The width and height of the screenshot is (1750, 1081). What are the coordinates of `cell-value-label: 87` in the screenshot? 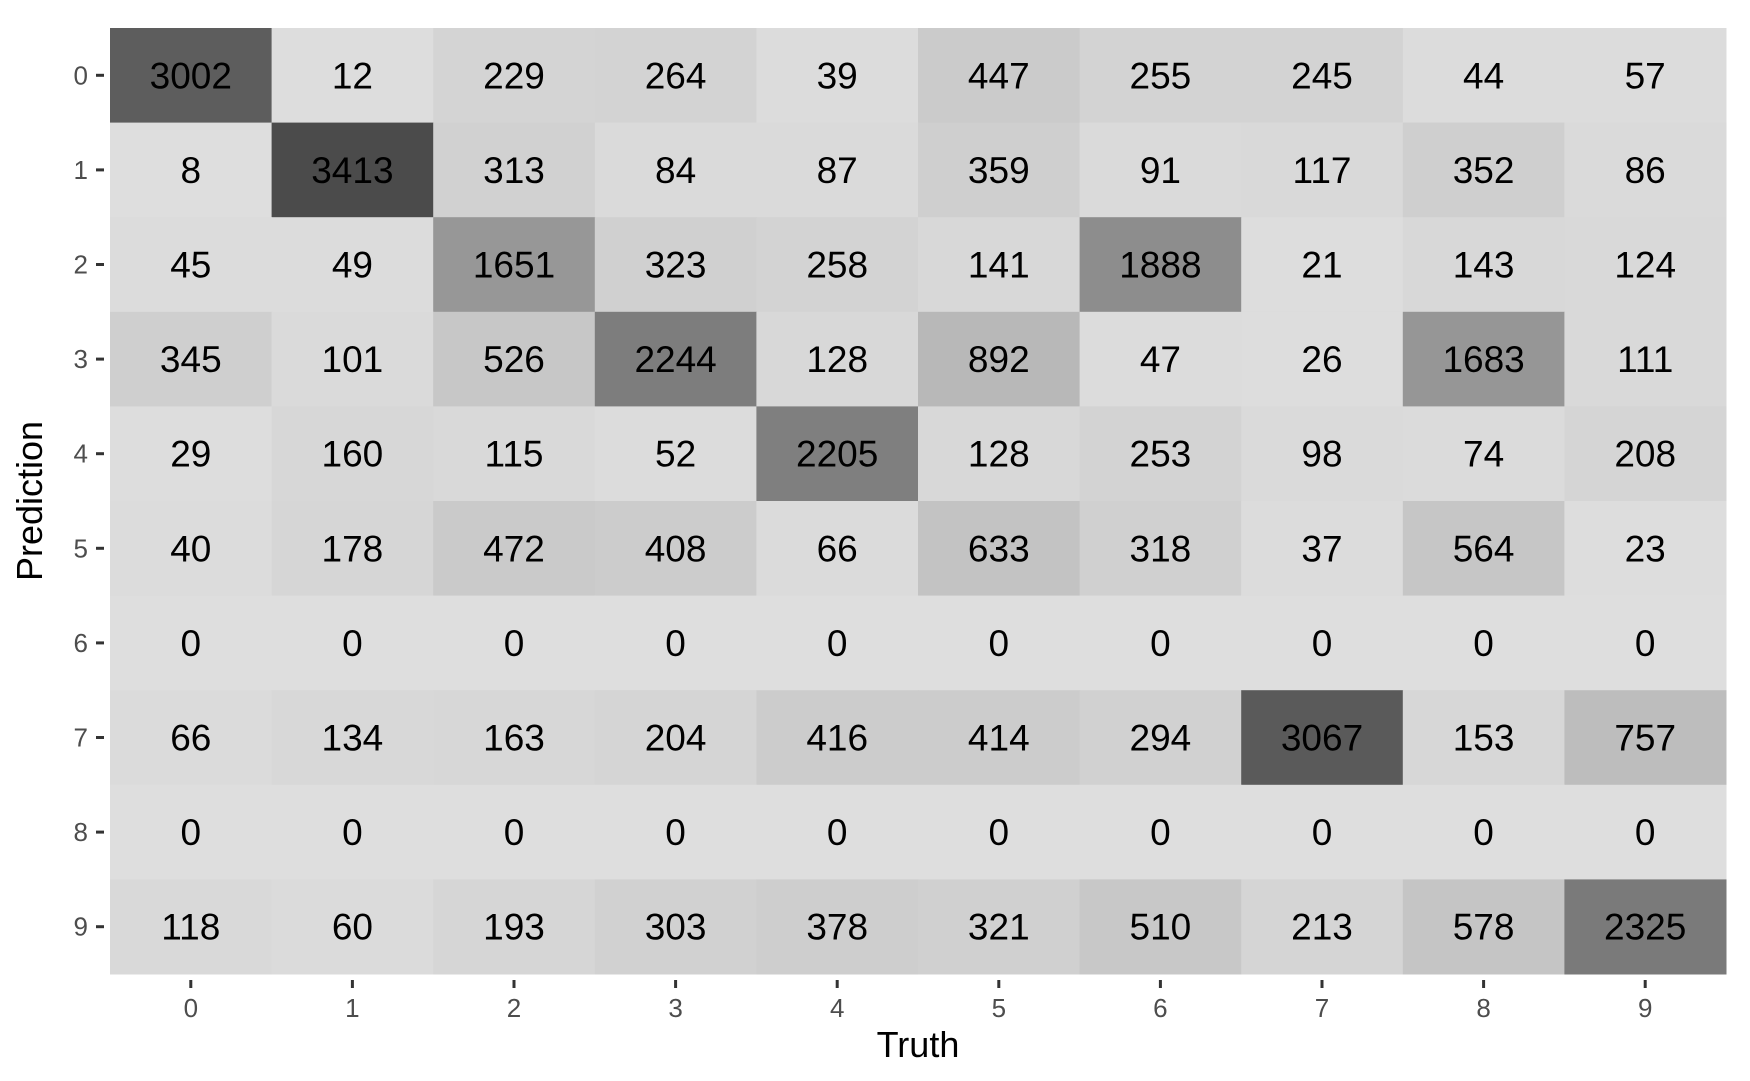 It's located at (837, 170).